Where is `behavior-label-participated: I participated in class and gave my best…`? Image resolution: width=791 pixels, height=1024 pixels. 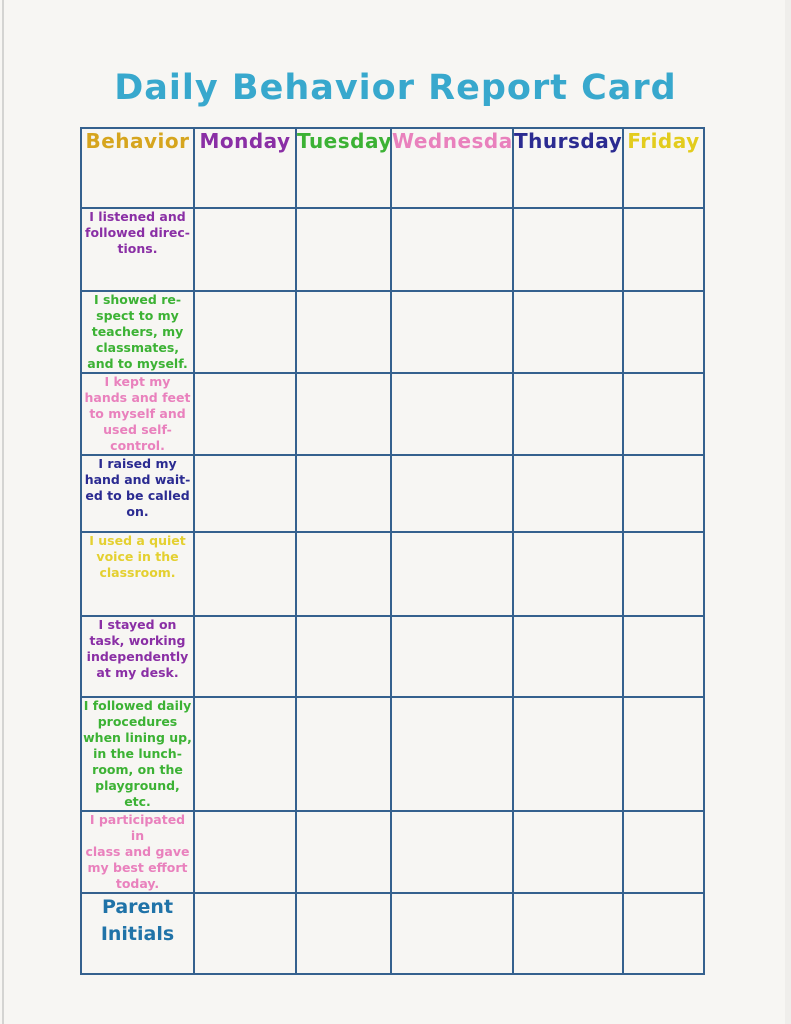
behavior-label-participated: I participated in class and gave my best… is located at coordinates (137, 852).